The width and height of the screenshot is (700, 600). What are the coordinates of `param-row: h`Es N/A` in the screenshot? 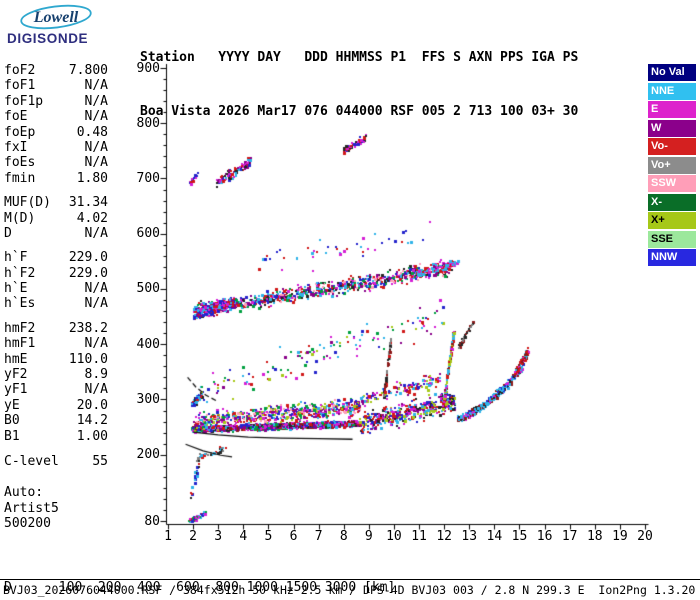 It's located at (56, 303).